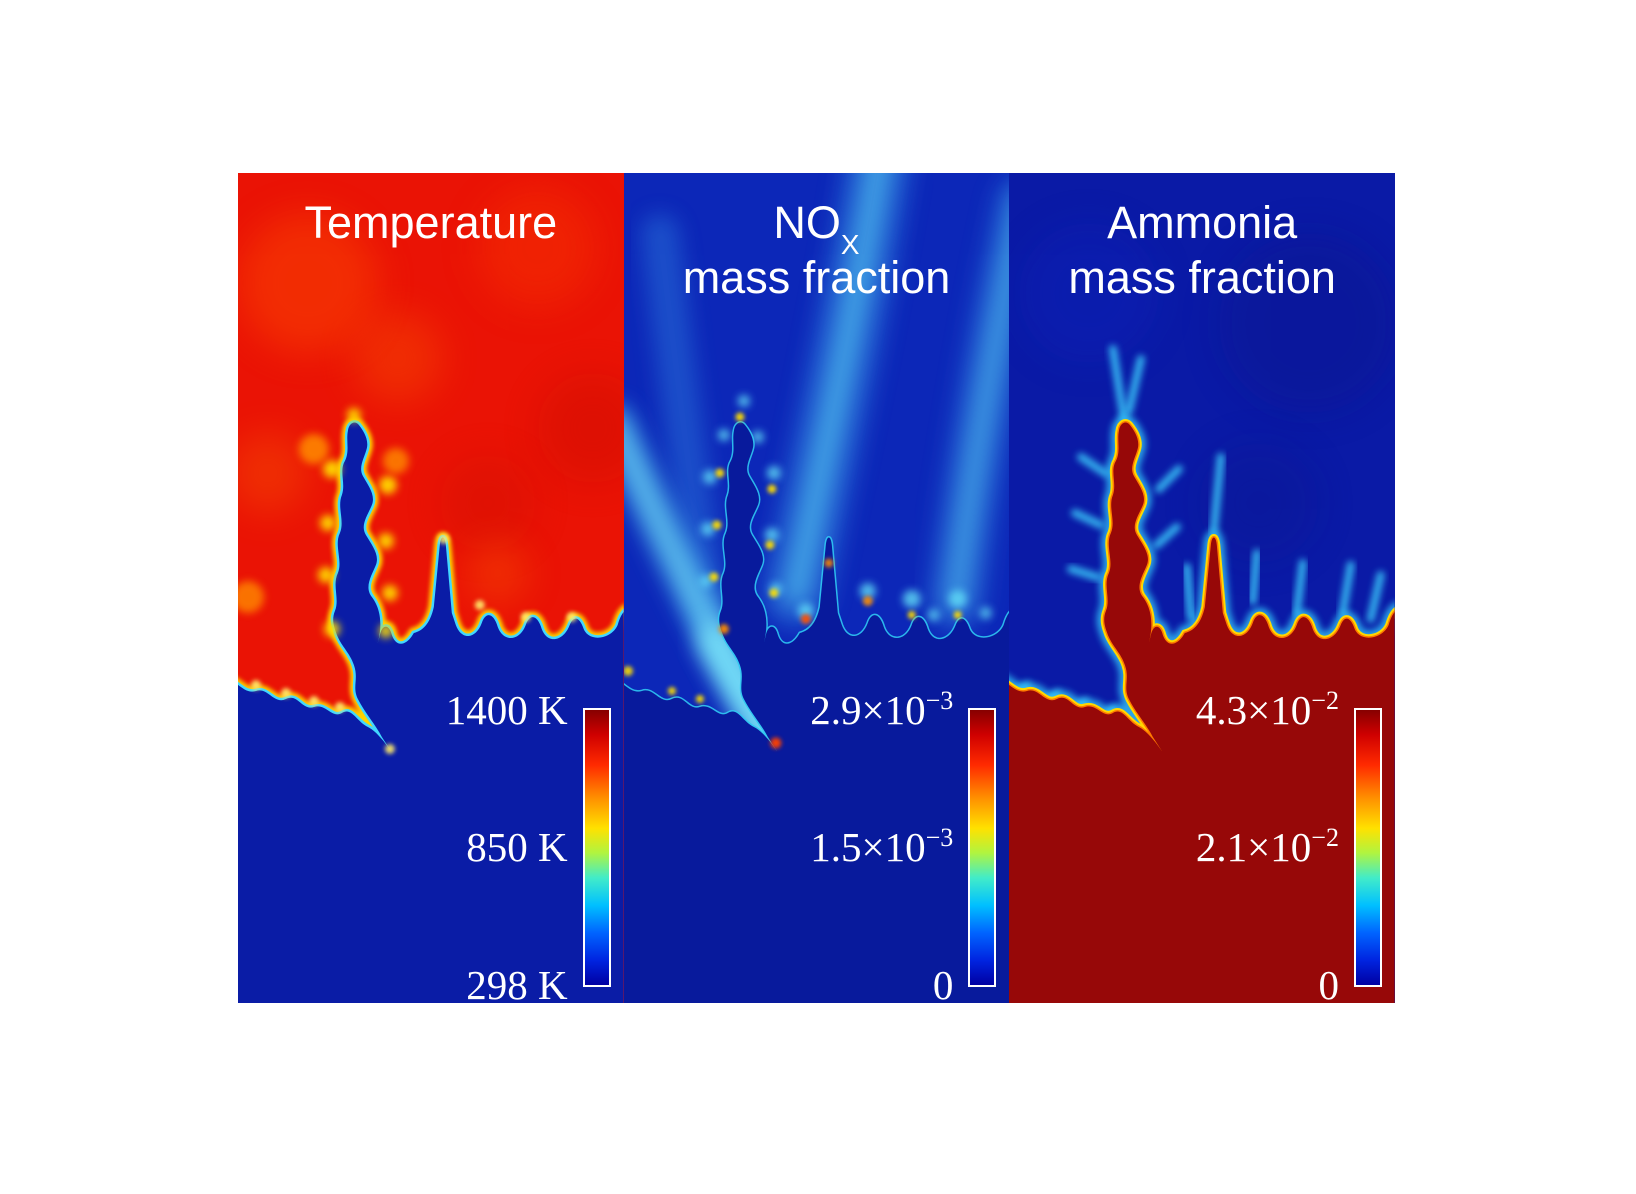 Image resolution: width=1636 pixels, height=1194 pixels. What do you see at coordinates (1267, 709) in the screenshot?
I see `ammonia-colorbar-max-label: 4.3×10⁻²` at bounding box center [1267, 709].